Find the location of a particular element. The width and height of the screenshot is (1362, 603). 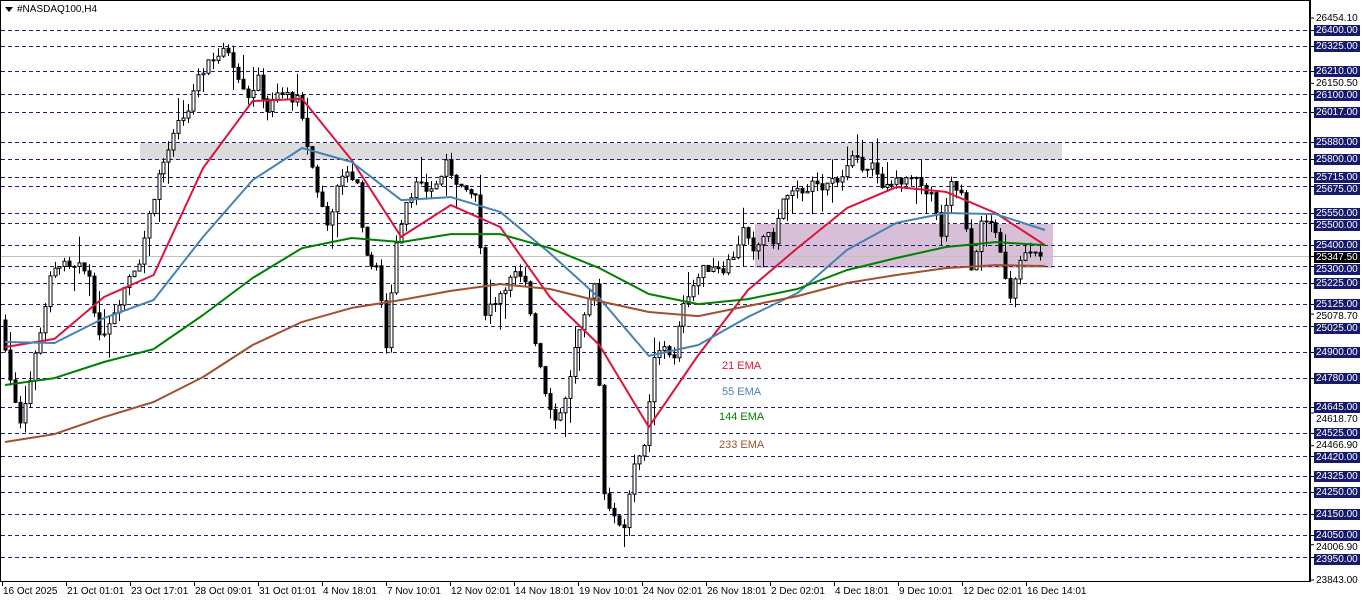

time-axis-label: 31 Oct 01:01 is located at coordinates (288, 591).